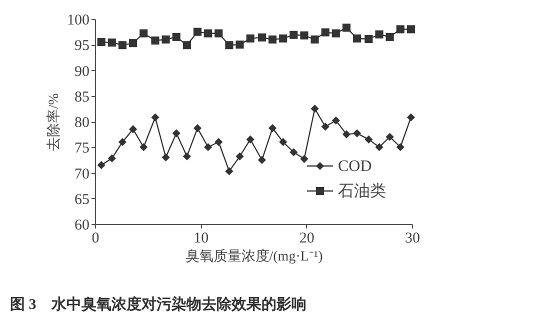  What do you see at coordinates (82, 174) in the screenshot?
I see `y-tick-label: 70` at bounding box center [82, 174].